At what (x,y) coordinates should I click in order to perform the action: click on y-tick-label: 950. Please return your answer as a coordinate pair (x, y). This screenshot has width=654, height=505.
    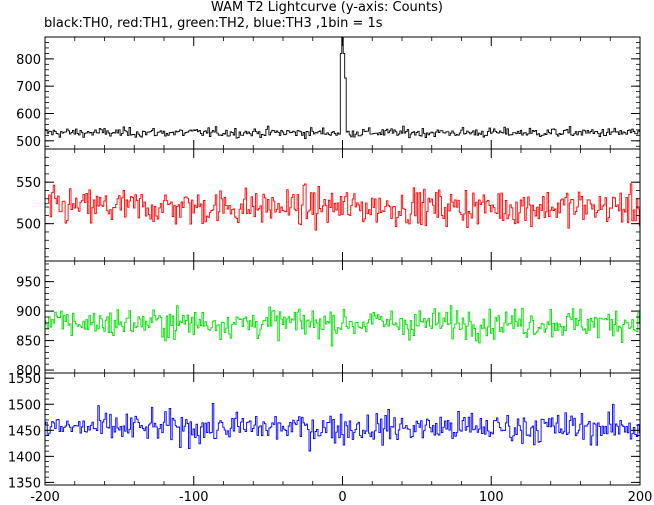
    Looking at the image, I should click on (28, 283).